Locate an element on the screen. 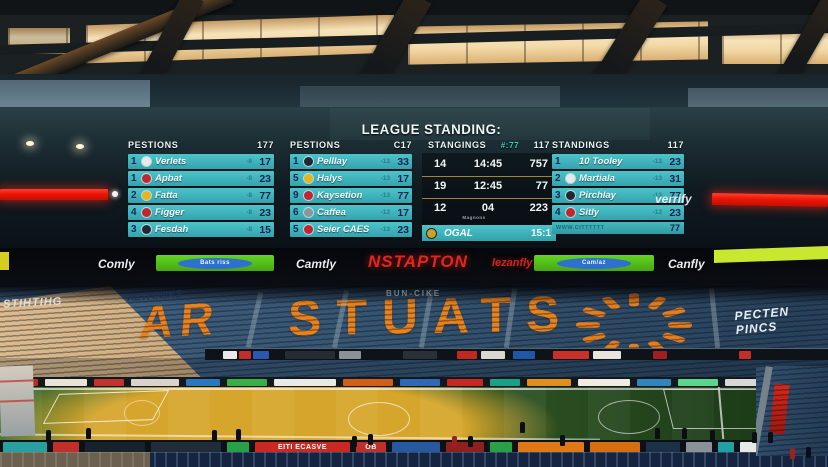 This screenshot has height=467, width=828. led-logo-dot is located at coordinates (115, 194).